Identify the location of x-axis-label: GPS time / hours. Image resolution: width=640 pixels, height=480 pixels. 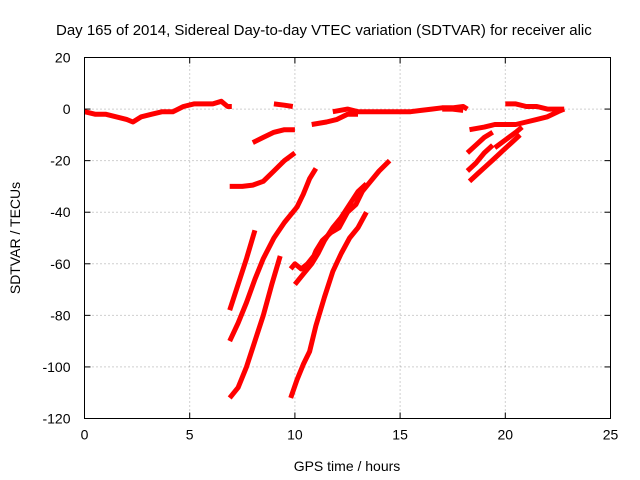
(347, 466).